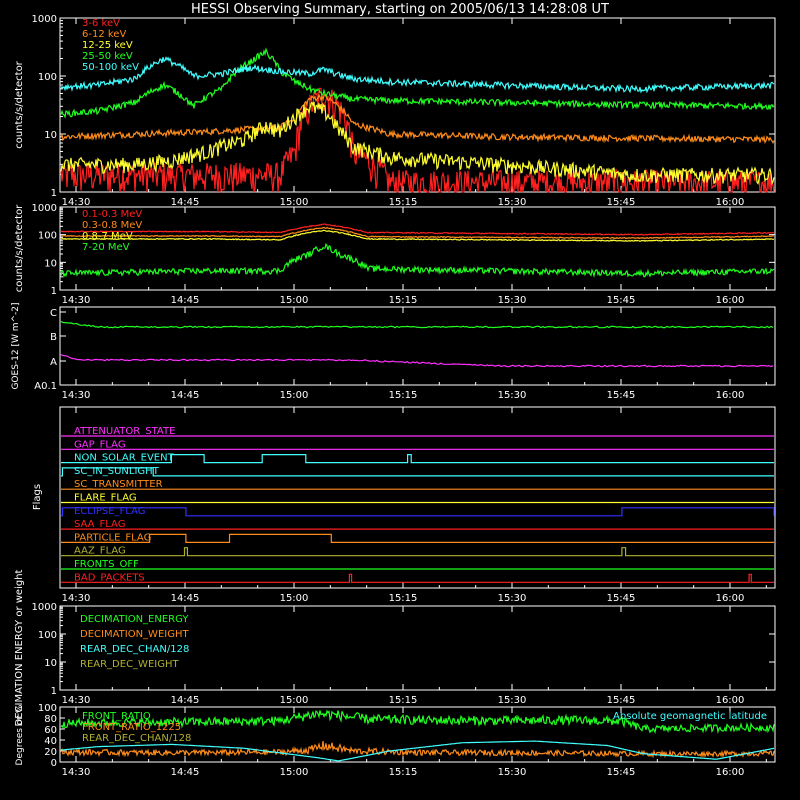  Describe the element at coordinates (417, 83) in the screenshot. I see `series-line-25-50-keV` at that location.